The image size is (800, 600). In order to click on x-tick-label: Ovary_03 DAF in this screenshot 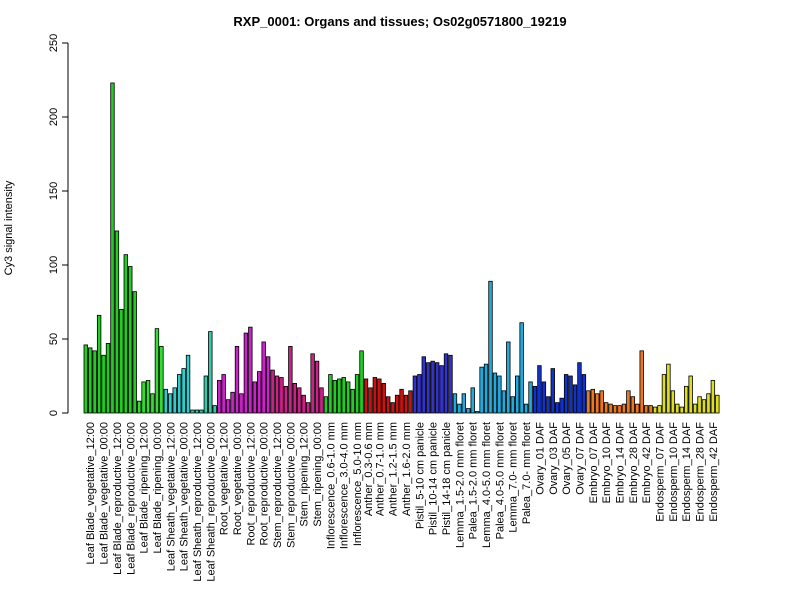, I will do `click(554, 458)`.